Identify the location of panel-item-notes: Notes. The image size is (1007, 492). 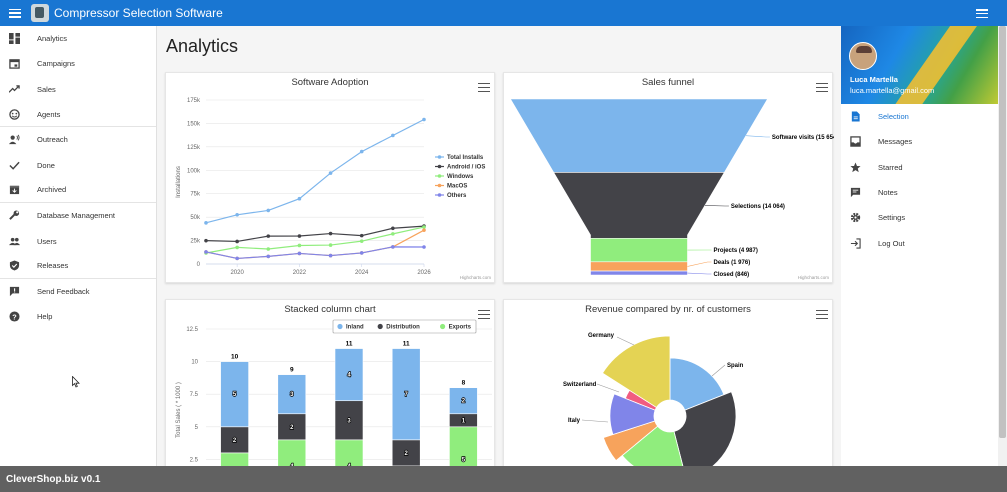
(919, 192).